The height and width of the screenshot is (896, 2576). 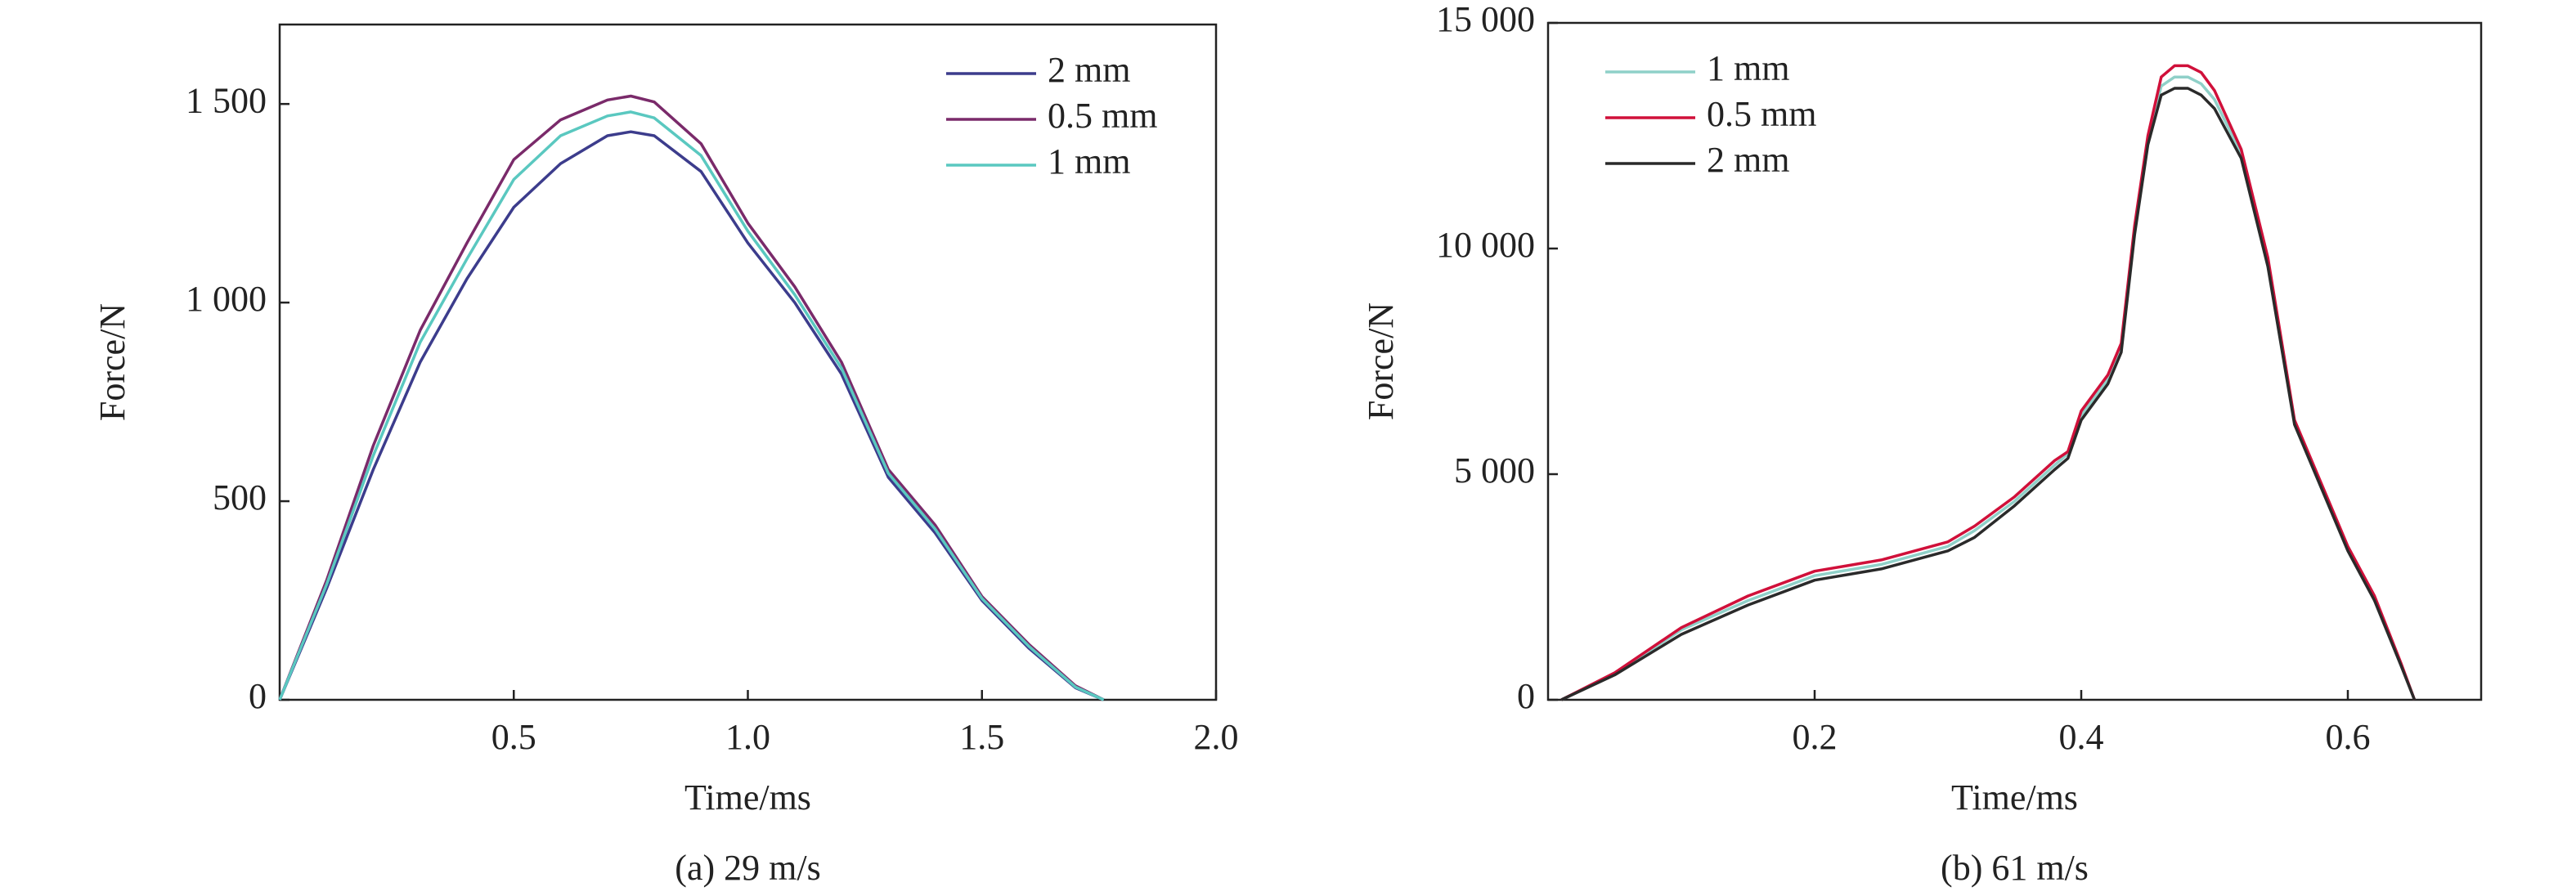 What do you see at coordinates (747, 737) in the screenshot?
I see `x-tick-label: 1.0` at bounding box center [747, 737].